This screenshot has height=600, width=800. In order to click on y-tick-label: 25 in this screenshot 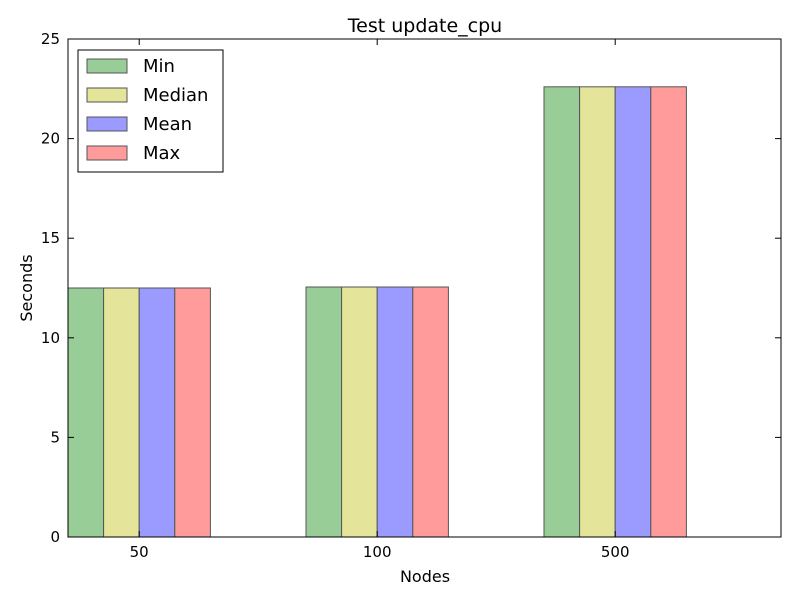, I will do `click(50, 39)`.